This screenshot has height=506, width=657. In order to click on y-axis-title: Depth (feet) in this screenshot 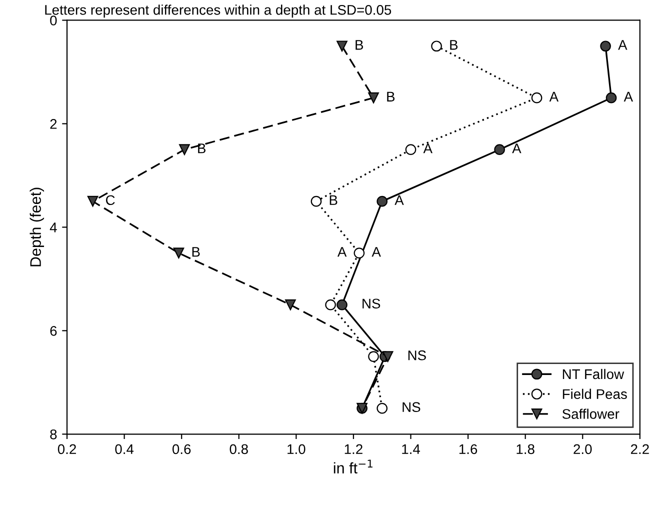, I will do `click(37, 227)`.